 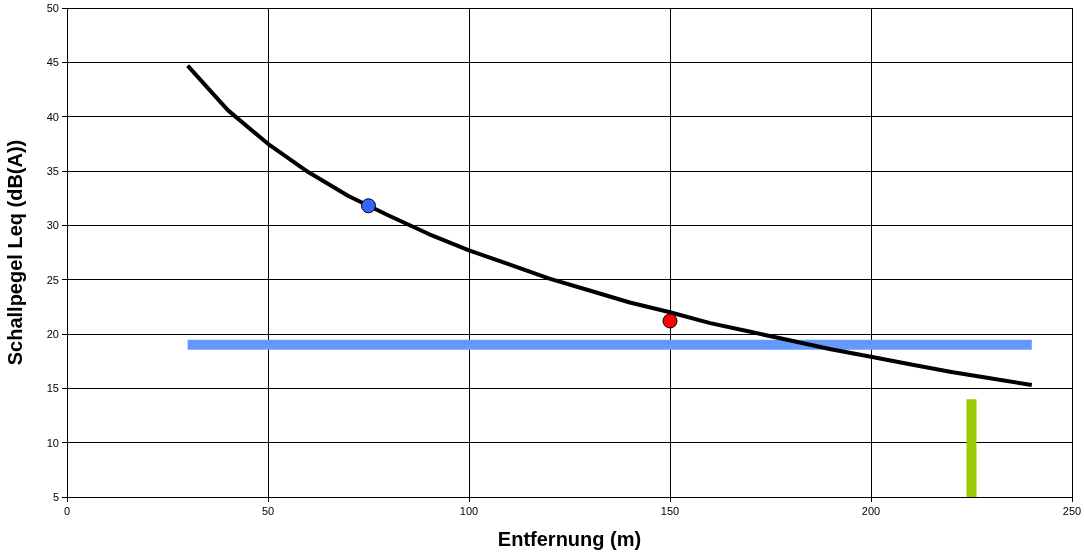 I want to click on y-tick-label: 30, so click(x=52, y=224).